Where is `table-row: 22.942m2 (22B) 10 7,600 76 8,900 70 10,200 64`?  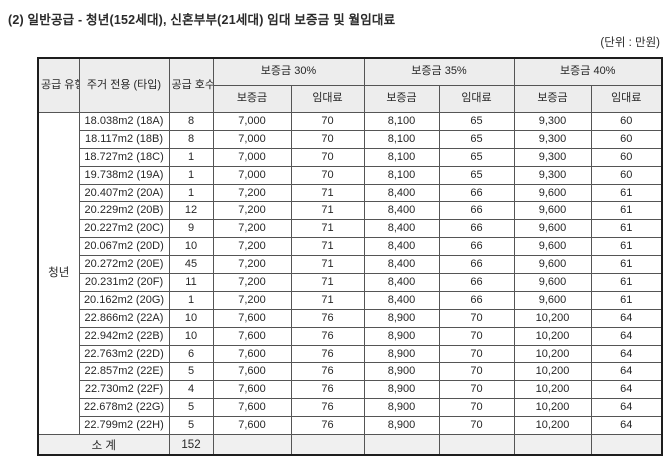 table-row: 22.942m2 (22B) 10 7,600 76 8,900 70 10,200 64 is located at coordinates (350, 336).